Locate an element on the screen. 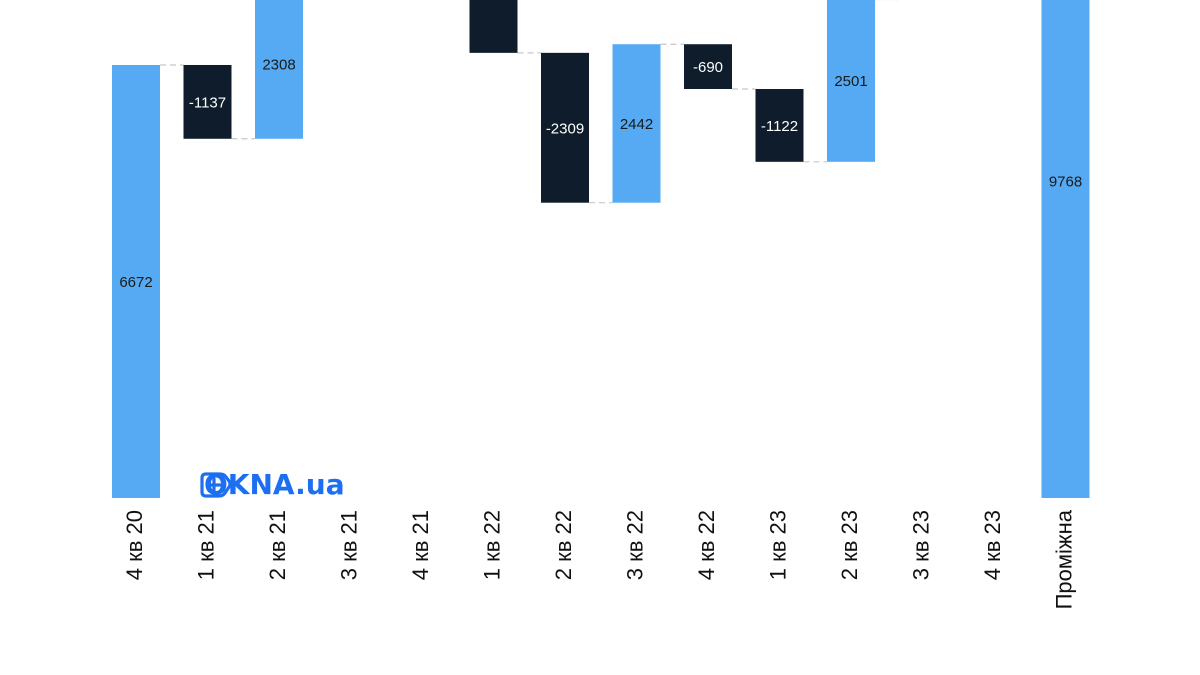 The image size is (1200, 675). logo-text: OKNA.ua is located at coordinates (274, 484).